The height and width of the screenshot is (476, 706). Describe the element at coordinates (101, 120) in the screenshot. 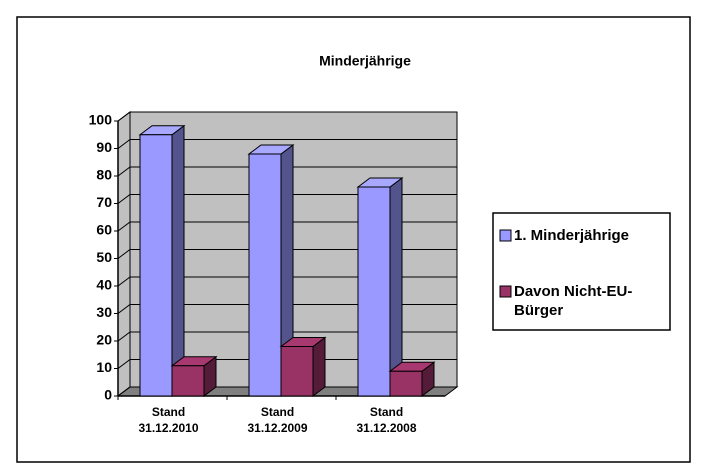

I see `y-tick-label: 100` at that location.